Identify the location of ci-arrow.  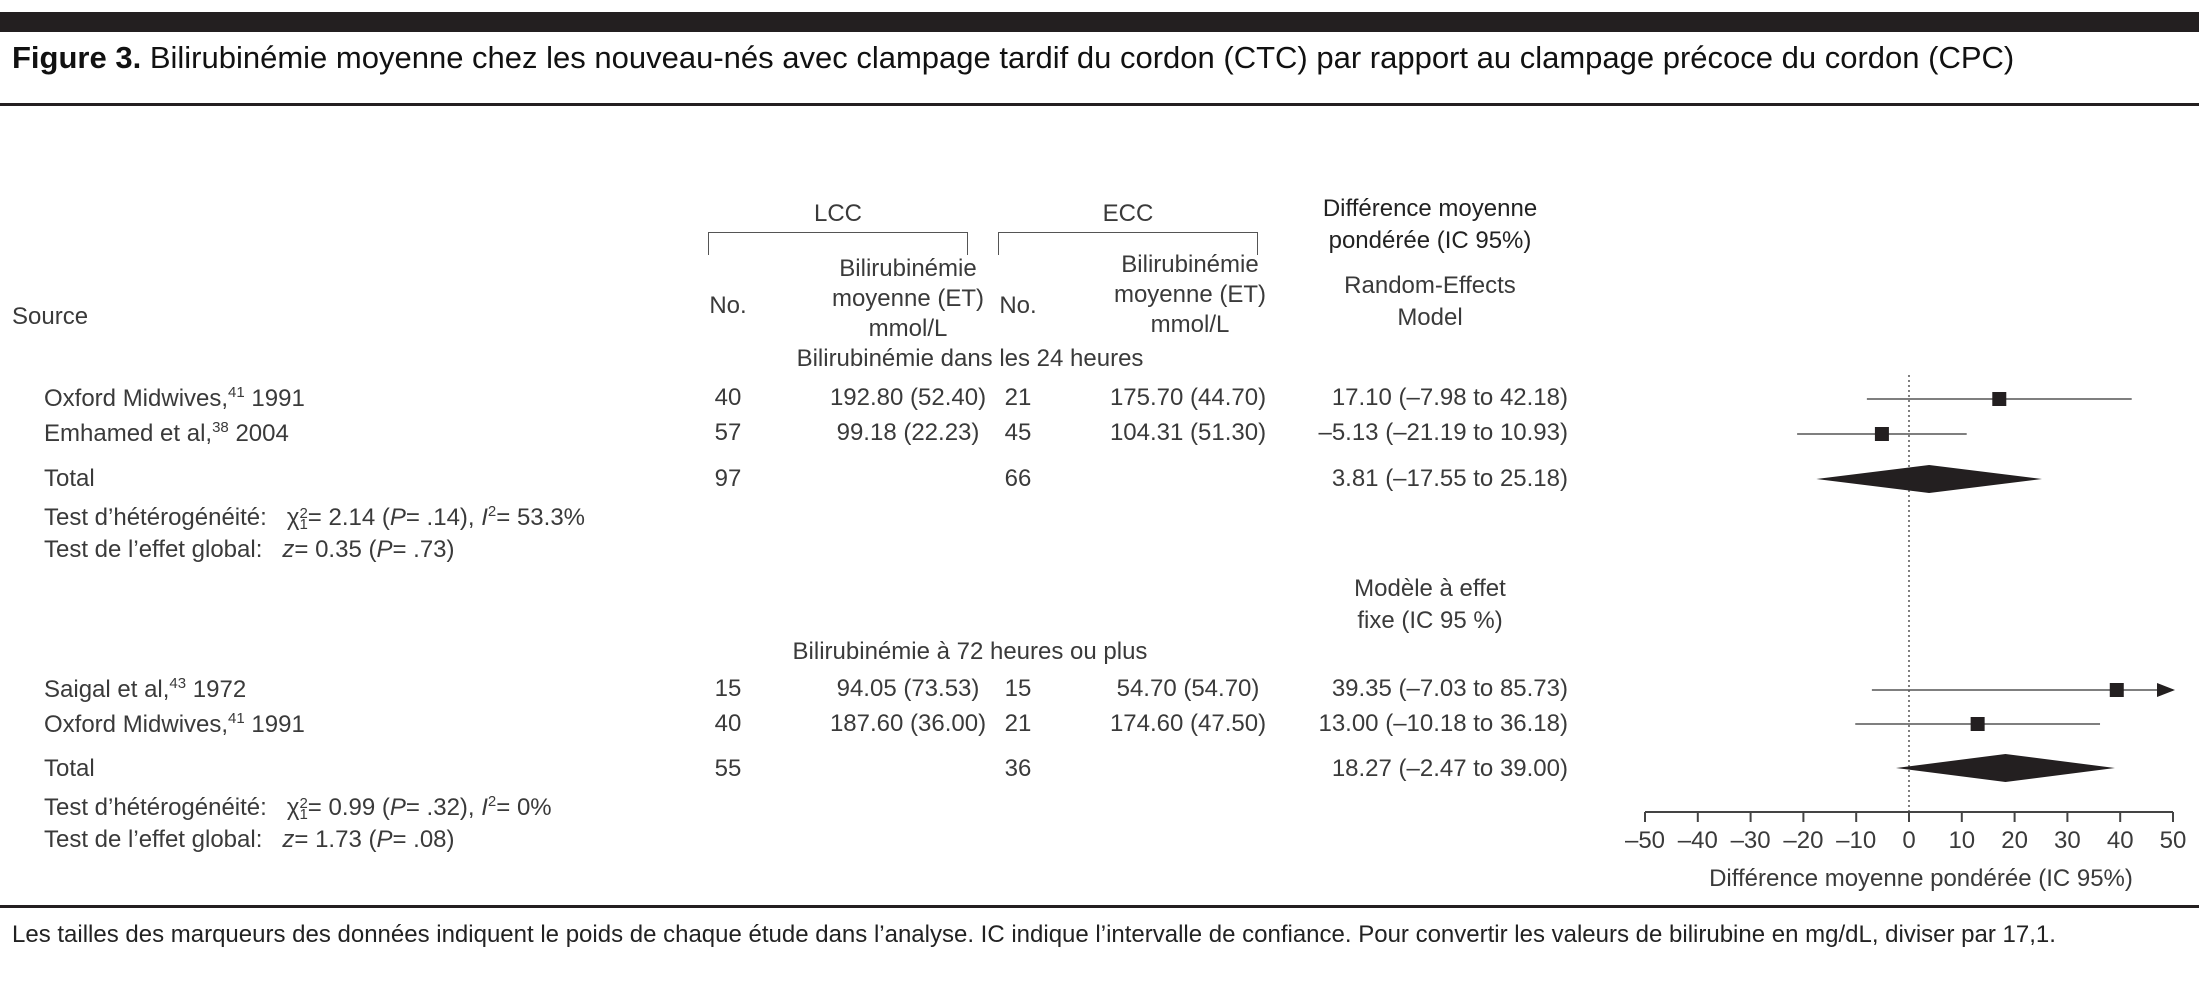
(2166, 690).